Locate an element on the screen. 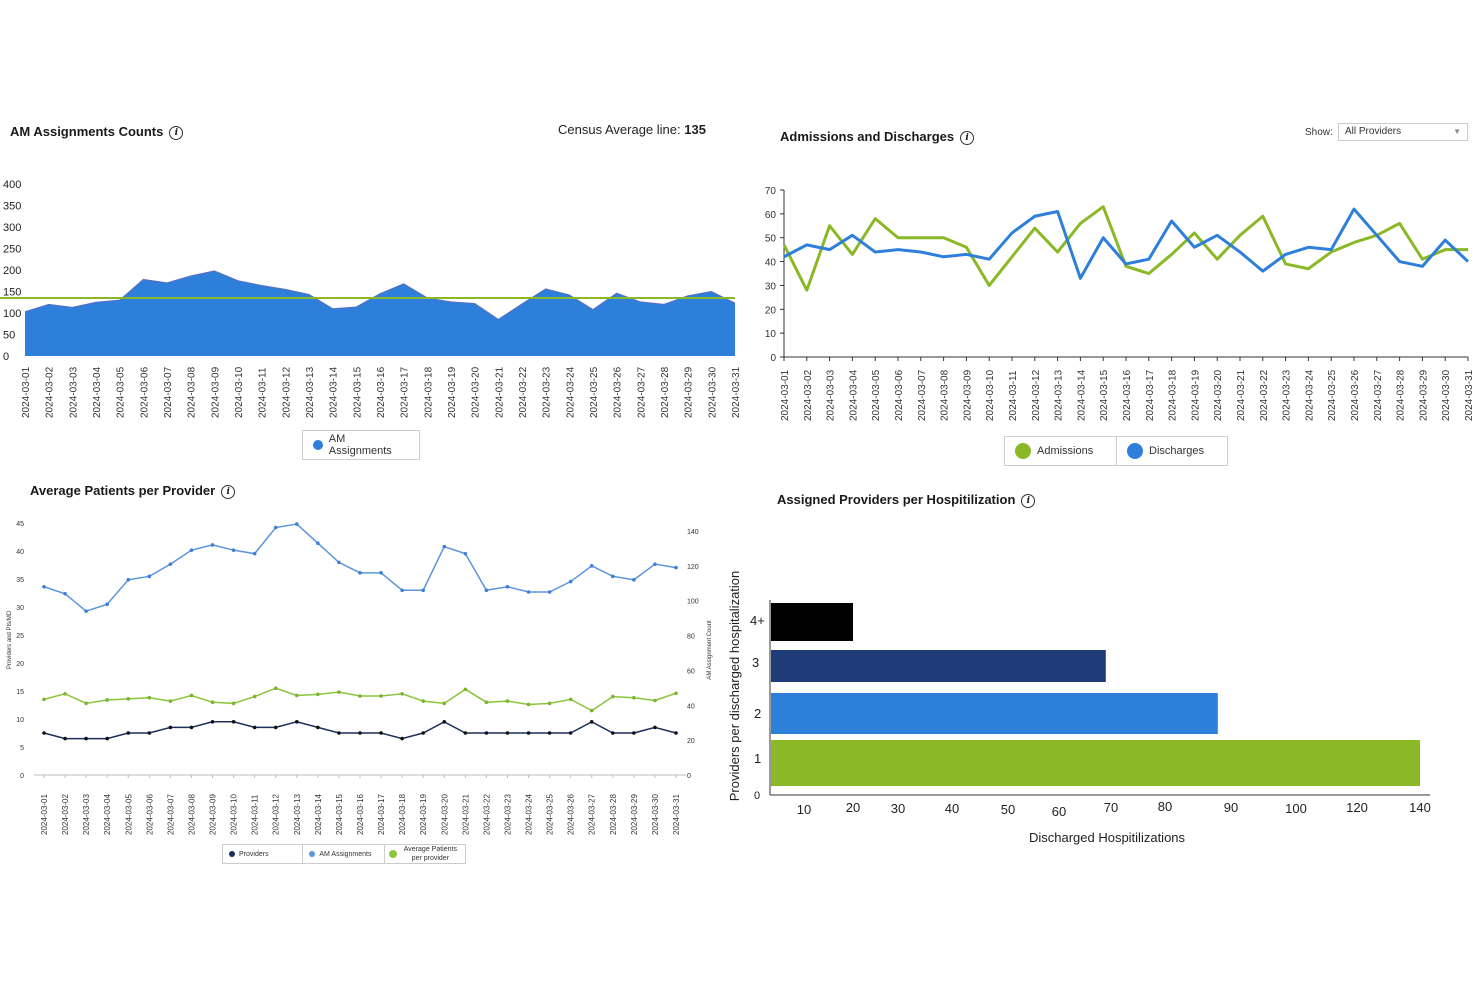 The image size is (1480, 987). x-tick-label: 2024-03-30 is located at coordinates (655, 814).